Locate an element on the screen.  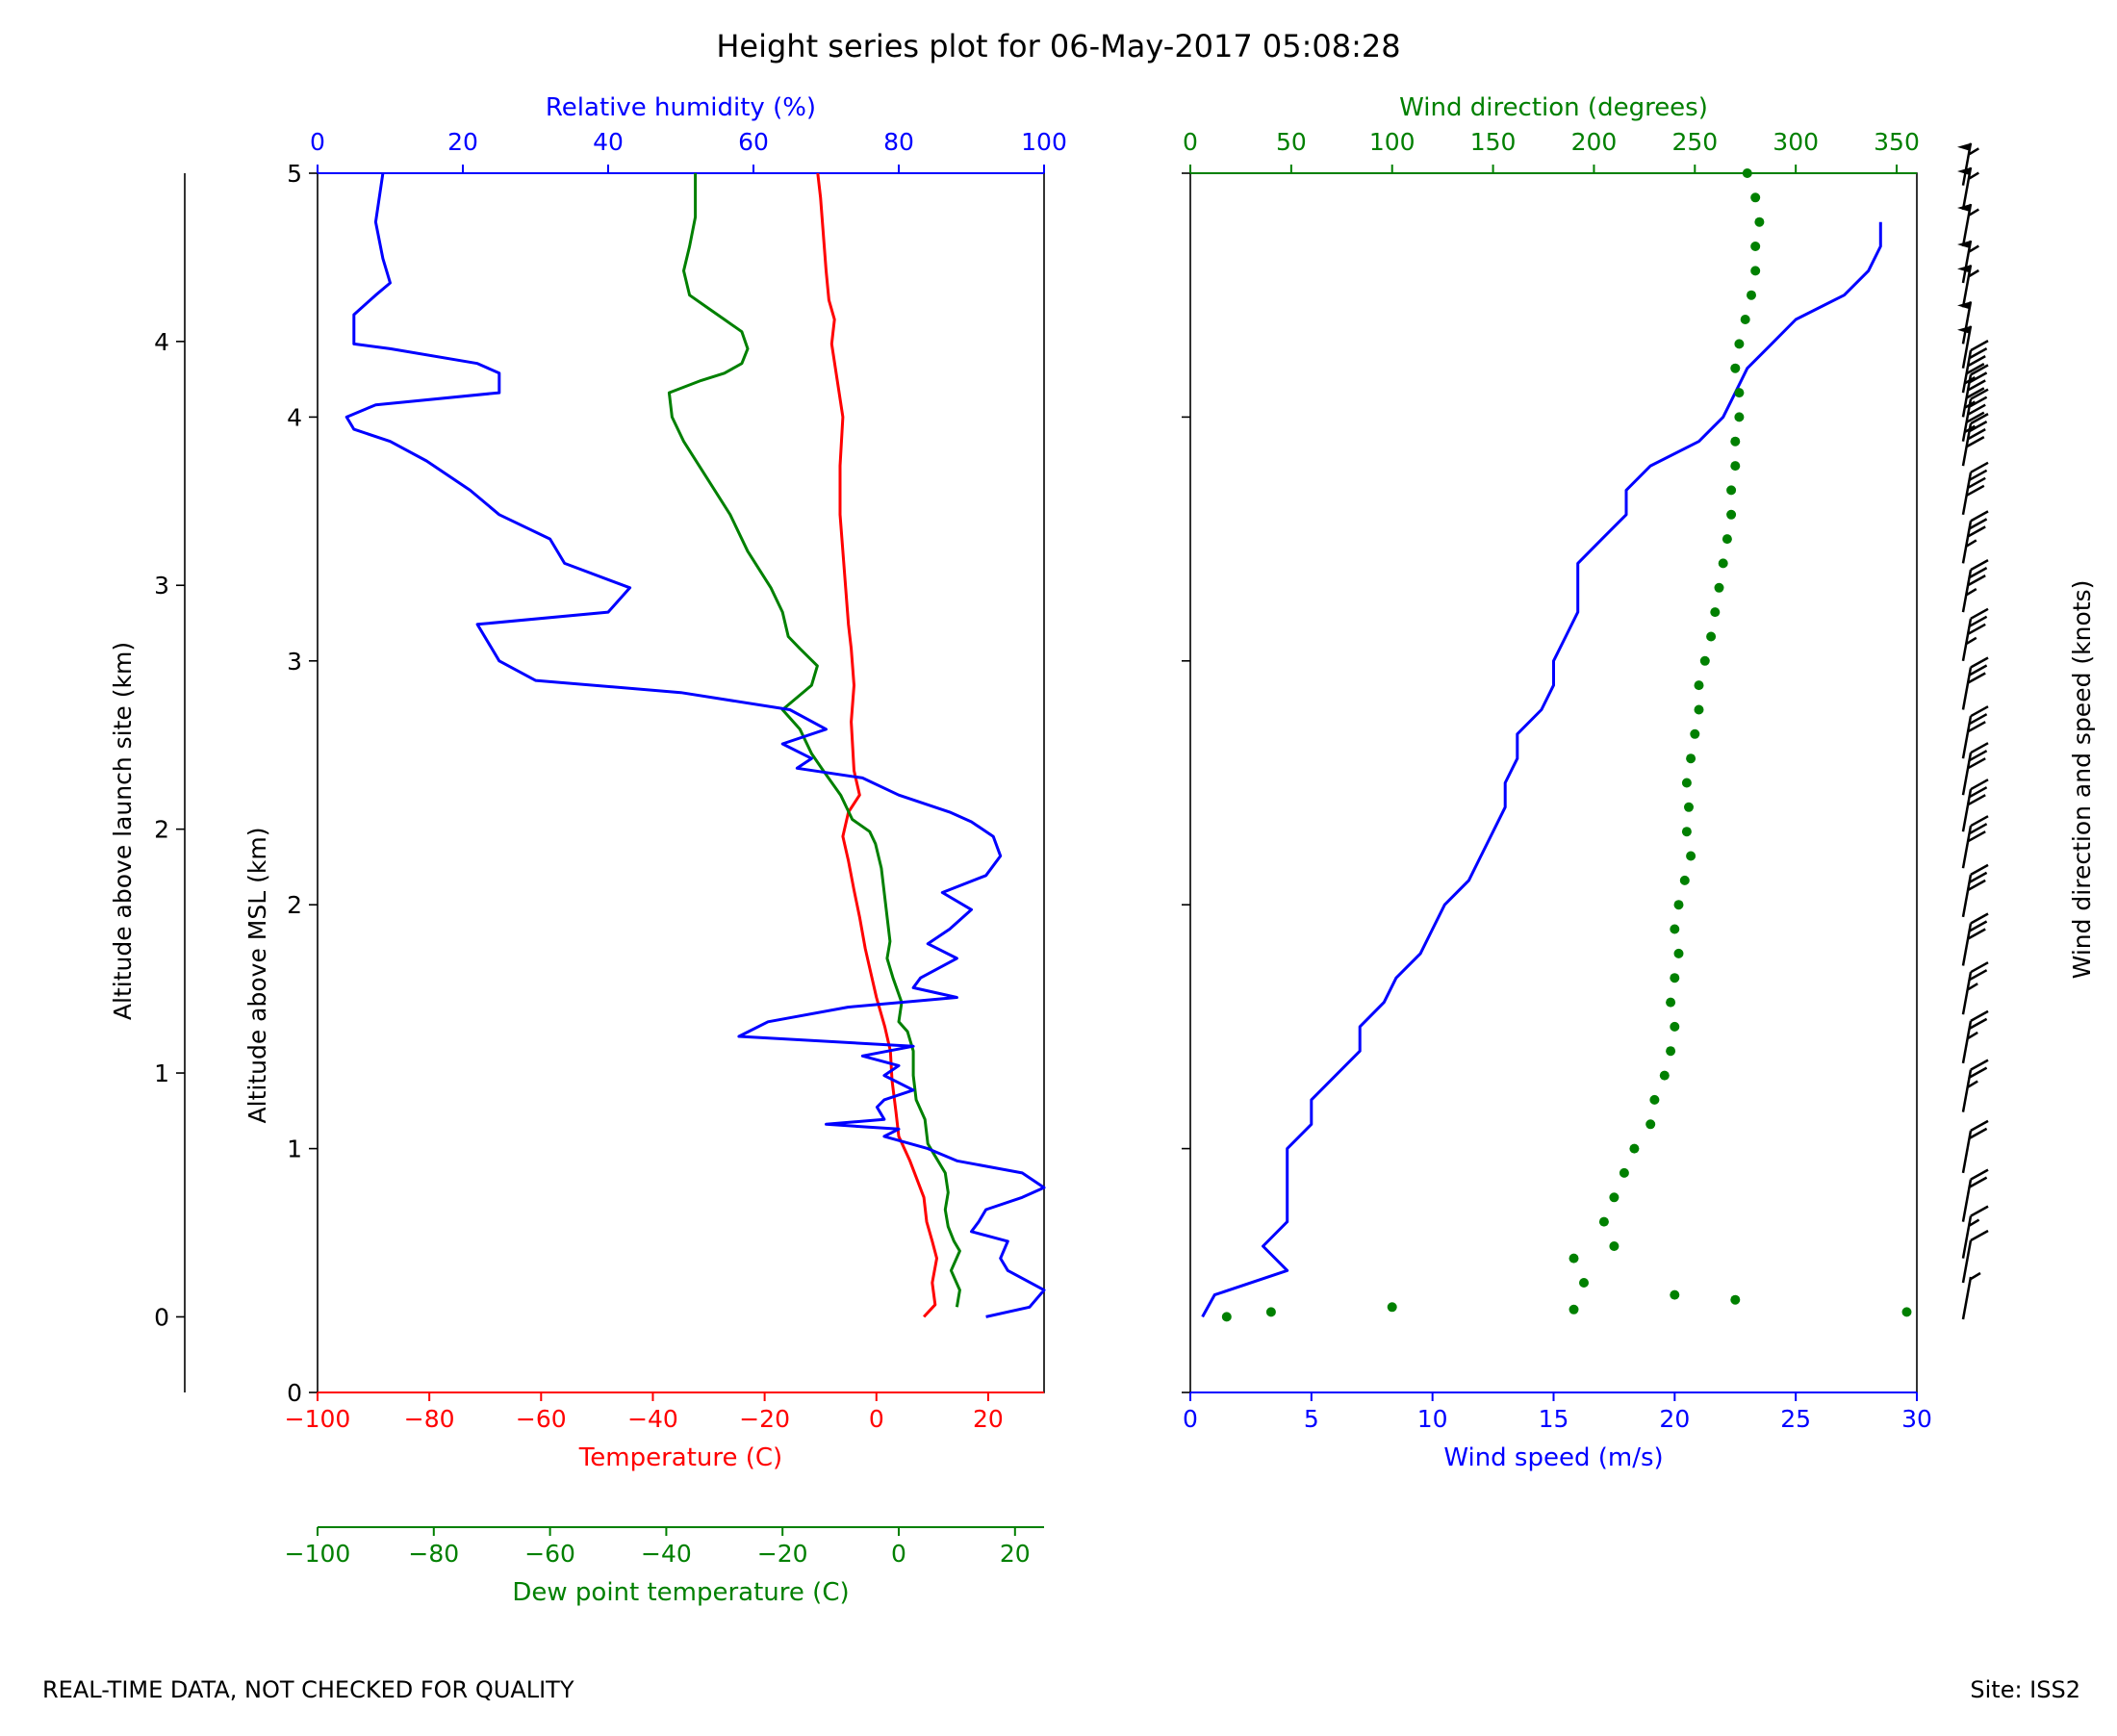
dew-tick-label: −60 is located at coordinates (549, 1554).